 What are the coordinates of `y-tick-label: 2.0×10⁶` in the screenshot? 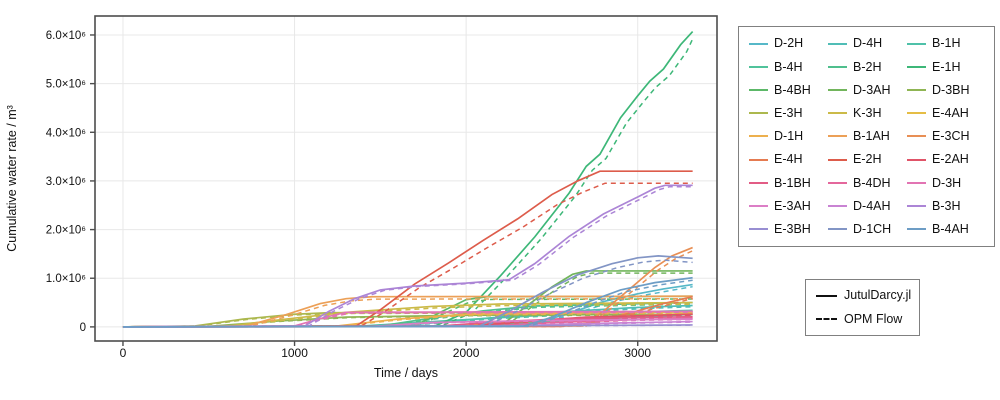 It's located at (66, 231).